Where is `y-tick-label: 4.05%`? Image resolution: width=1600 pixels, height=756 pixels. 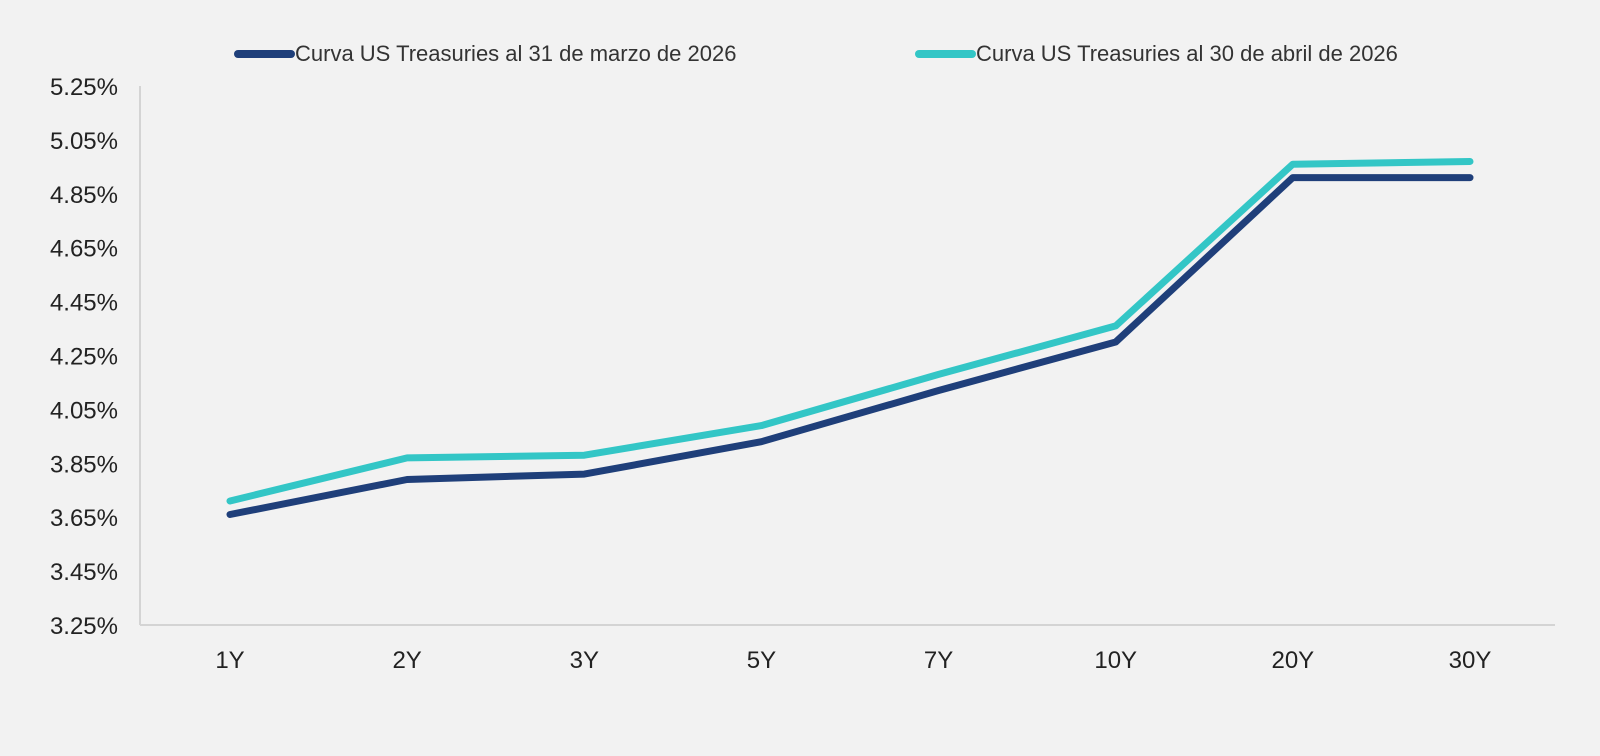
y-tick-label: 4.05% is located at coordinates (84, 410).